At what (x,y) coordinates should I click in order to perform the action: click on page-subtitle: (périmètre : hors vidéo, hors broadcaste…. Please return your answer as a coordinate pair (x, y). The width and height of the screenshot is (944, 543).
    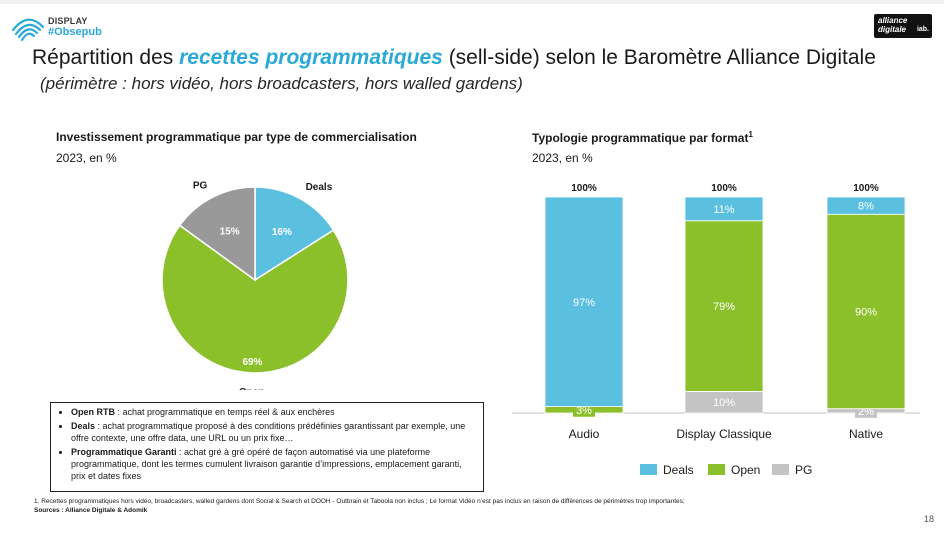
    Looking at the image, I should click on (281, 83).